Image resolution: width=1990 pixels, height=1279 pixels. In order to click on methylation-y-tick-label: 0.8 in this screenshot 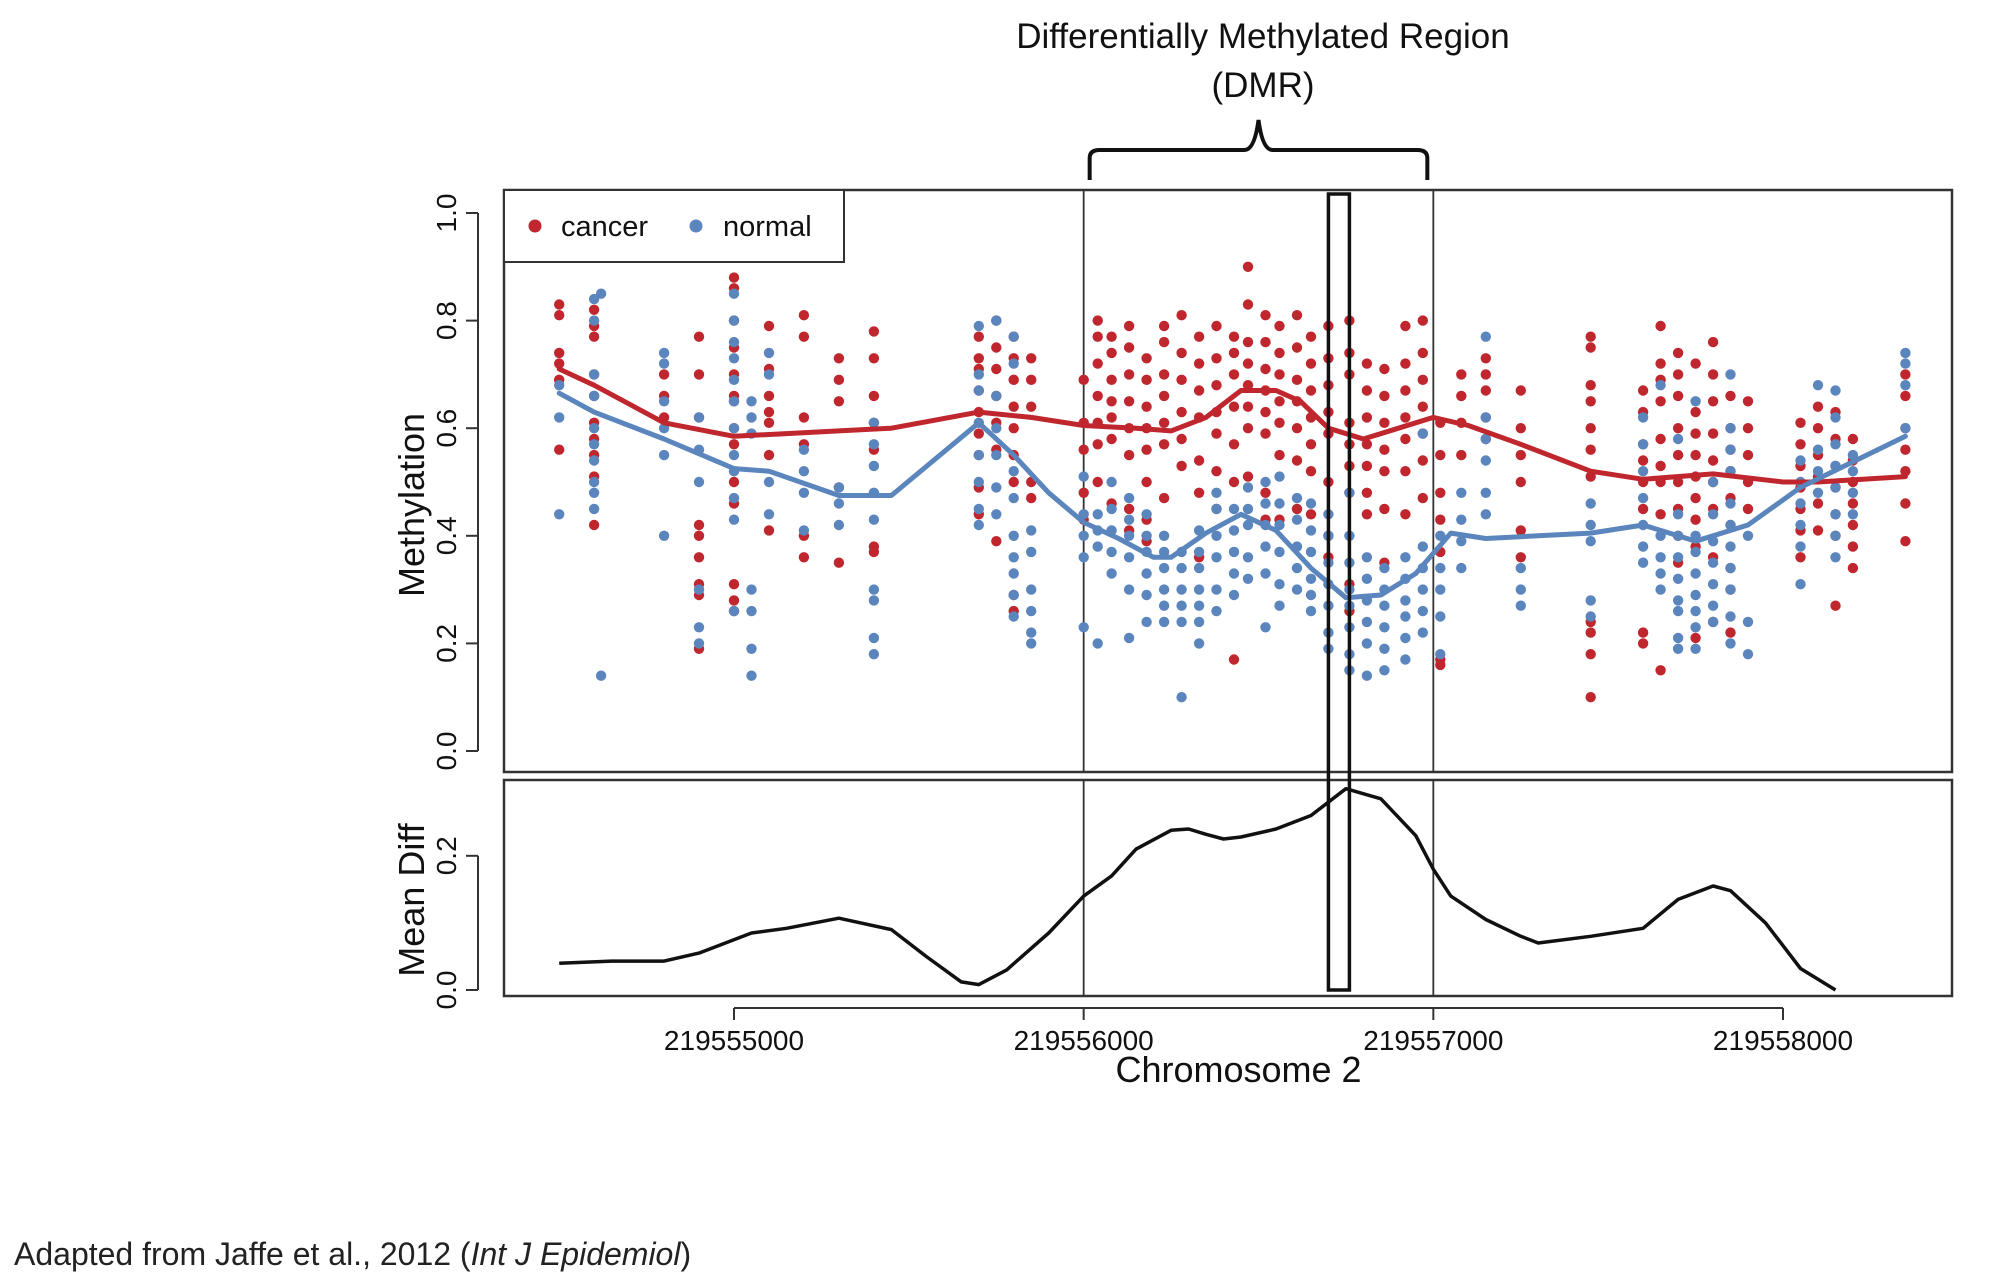, I will do `click(446, 320)`.